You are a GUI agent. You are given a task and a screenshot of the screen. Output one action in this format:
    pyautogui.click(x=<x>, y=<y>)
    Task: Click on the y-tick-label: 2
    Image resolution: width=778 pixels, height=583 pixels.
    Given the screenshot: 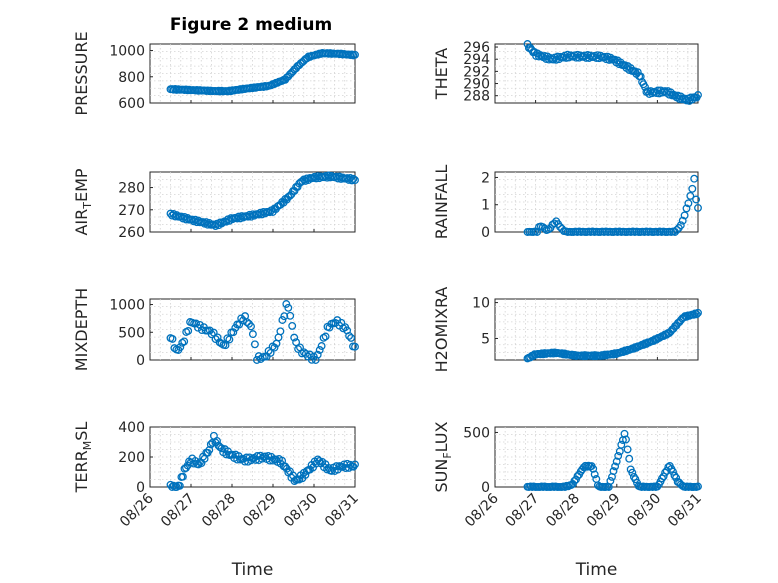 What is the action you would take?
    pyautogui.click(x=485, y=178)
    